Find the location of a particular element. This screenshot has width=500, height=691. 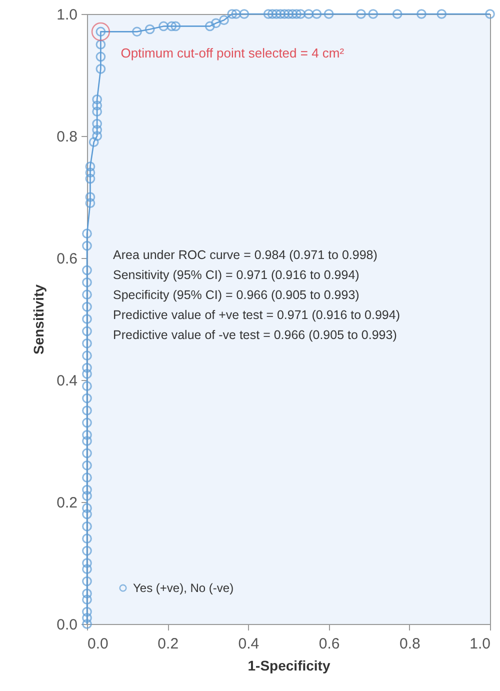

x-tick-label: 0.2 is located at coordinates (168, 644).